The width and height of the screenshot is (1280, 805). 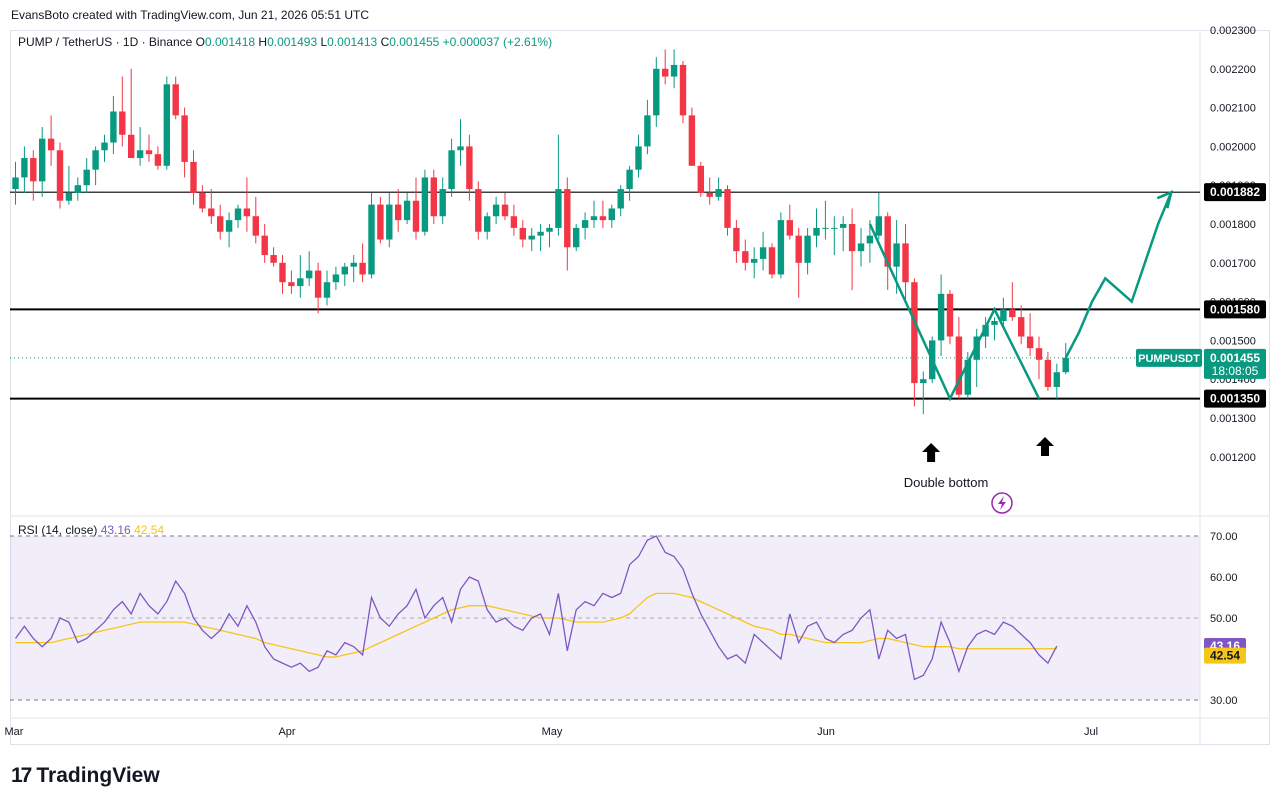 What do you see at coordinates (536, 625) in the screenshot?
I see `rsi-ma-line` at bounding box center [536, 625].